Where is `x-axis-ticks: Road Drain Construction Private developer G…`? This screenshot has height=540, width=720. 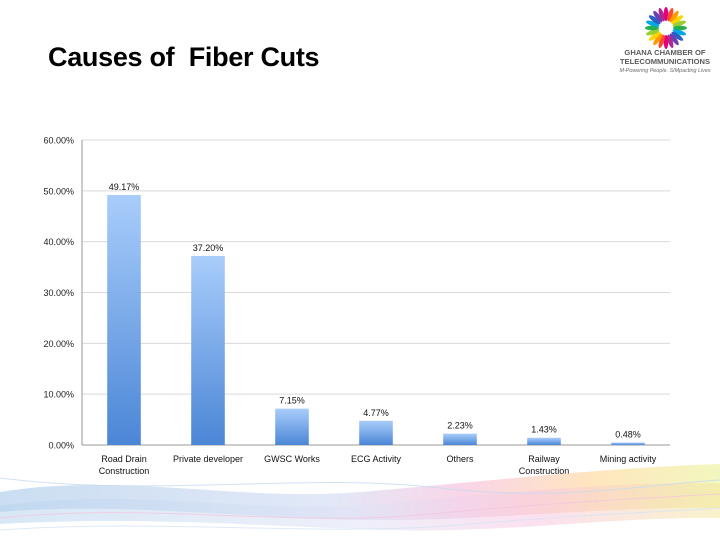
x-axis-ticks: Road Drain Construction Private developer G… is located at coordinates (378, 465).